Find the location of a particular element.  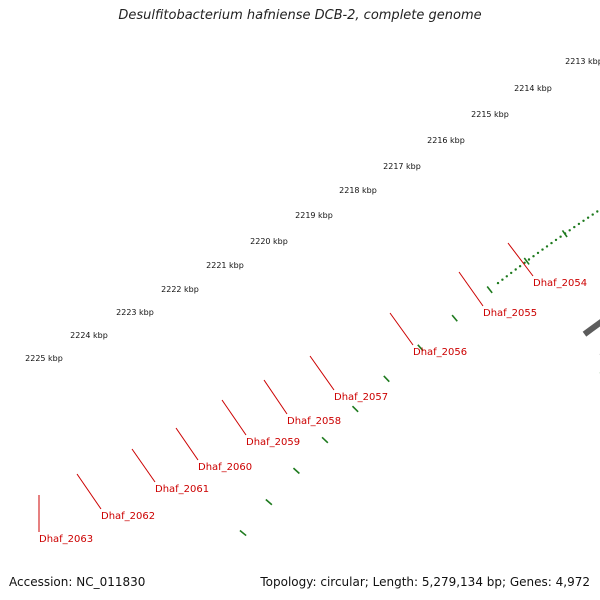

scale-label: 2221 kbp is located at coordinates (225, 265).